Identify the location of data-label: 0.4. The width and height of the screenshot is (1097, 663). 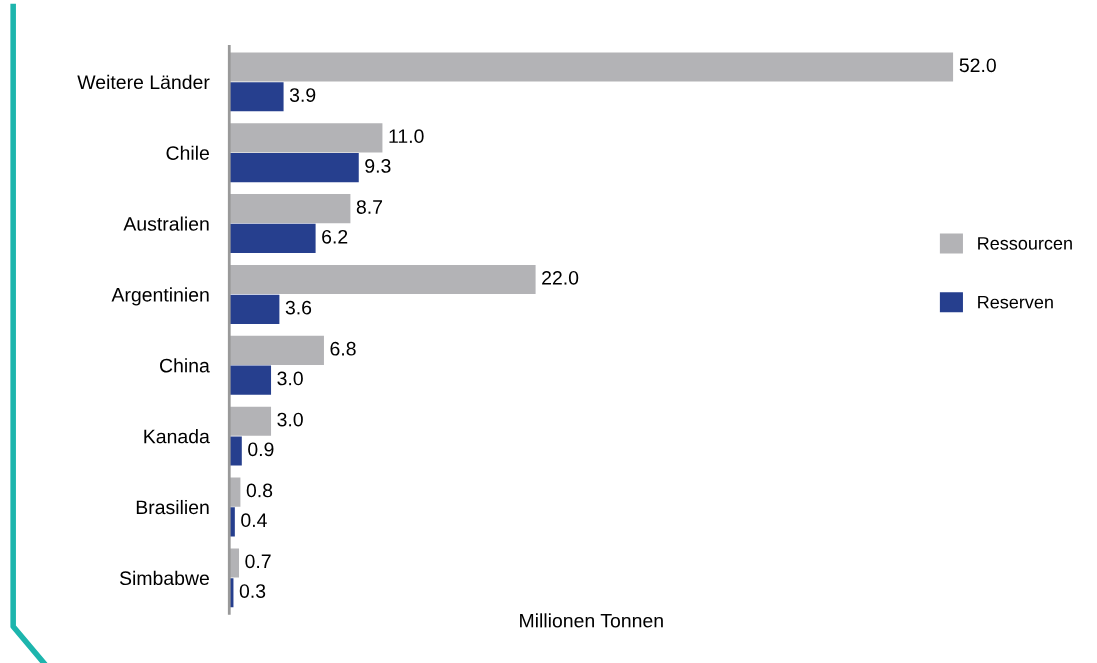
(254, 520).